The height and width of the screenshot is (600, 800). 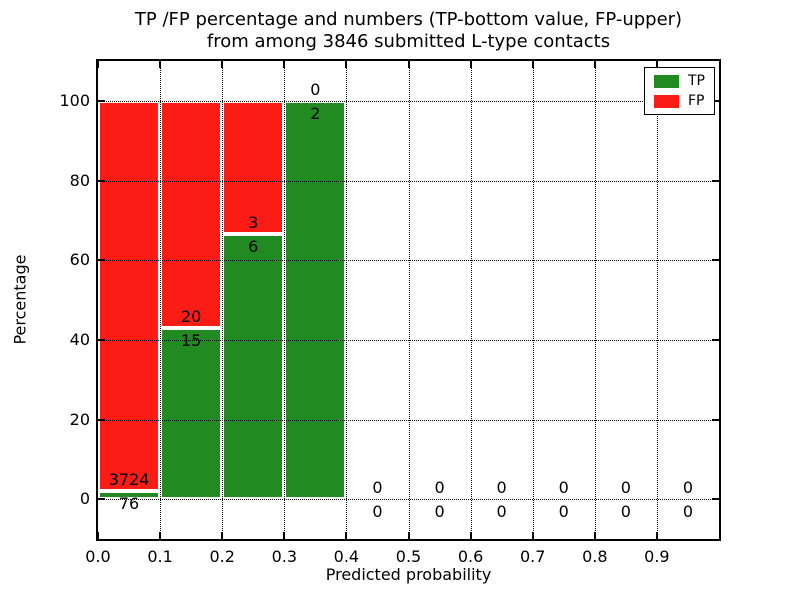 What do you see at coordinates (532, 556) in the screenshot?
I see `x-tick-label: 0.7` at bounding box center [532, 556].